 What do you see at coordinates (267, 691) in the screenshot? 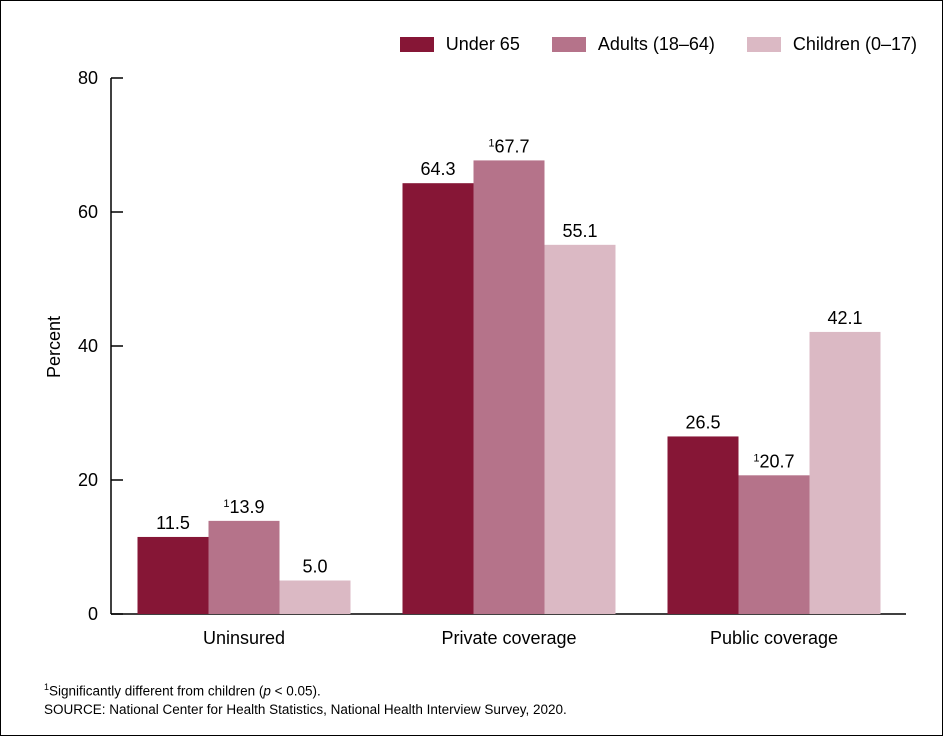
I see `significance-p: p` at bounding box center [267, 691].